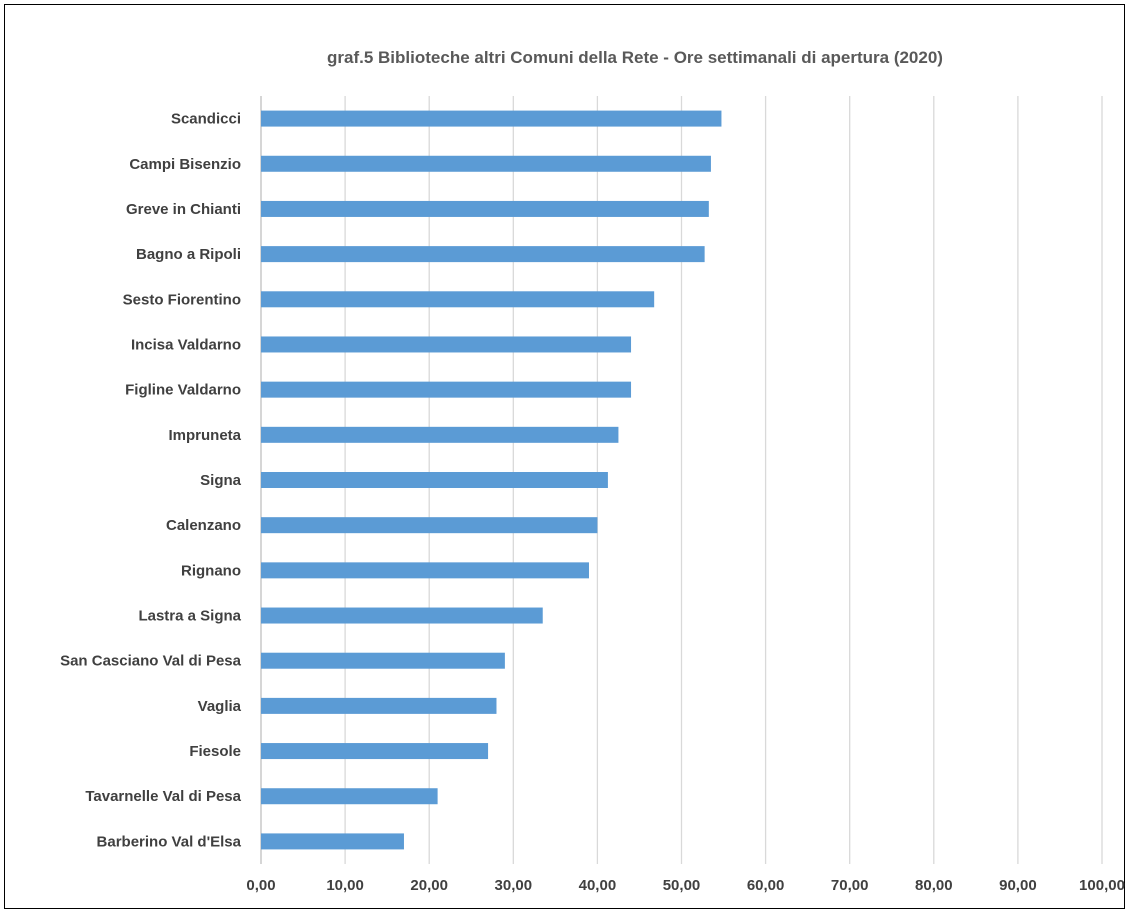 This screenshot has height=914, width=1130. What do you see at coordinates (185, 164) in the screenshot?
I see `category-label: Campi Bisenzio` at bounding box center [185, 164].